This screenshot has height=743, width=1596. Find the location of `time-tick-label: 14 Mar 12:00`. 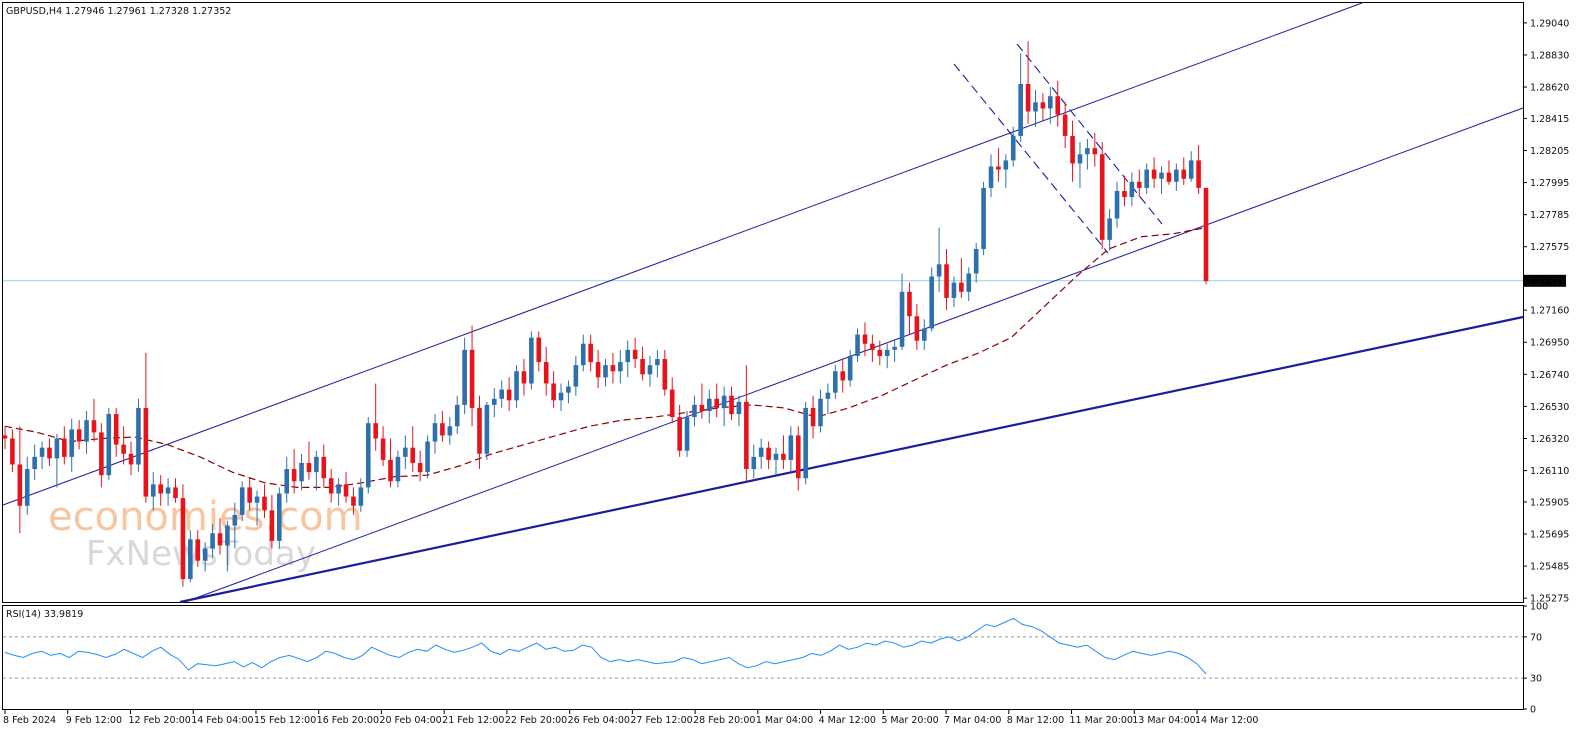

time-tick-label: 14 Mar 12:00 is located at coordinates (1226, 720).